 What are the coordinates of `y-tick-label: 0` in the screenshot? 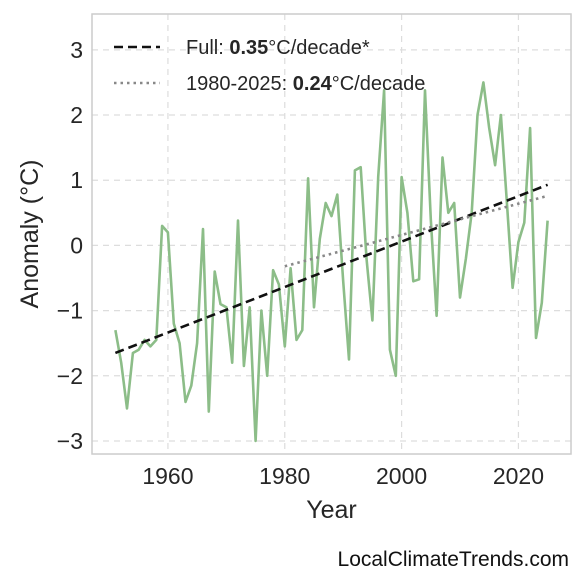 It's located at (76, 245).